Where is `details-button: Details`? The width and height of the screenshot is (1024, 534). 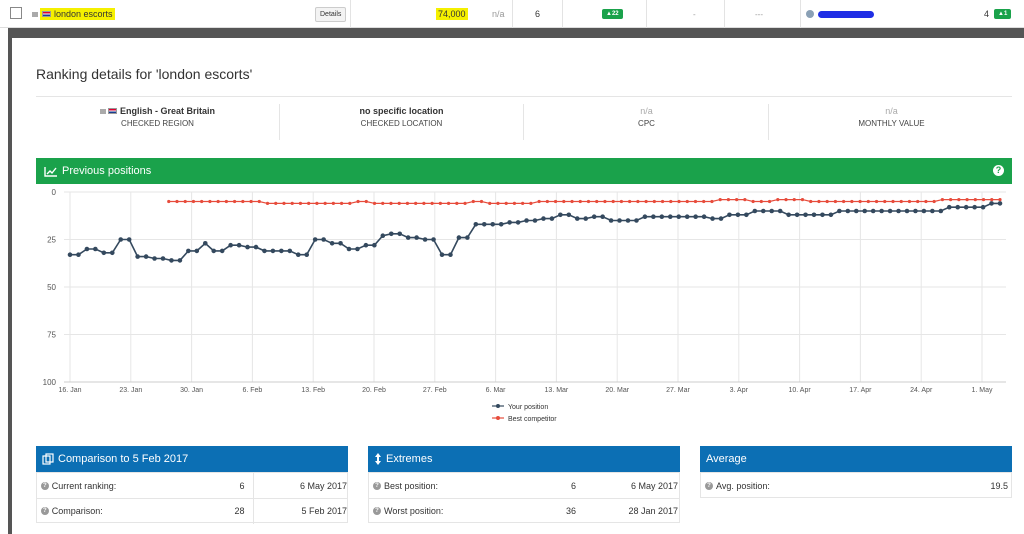
details-button: Details is located at coordinates (331, 14).